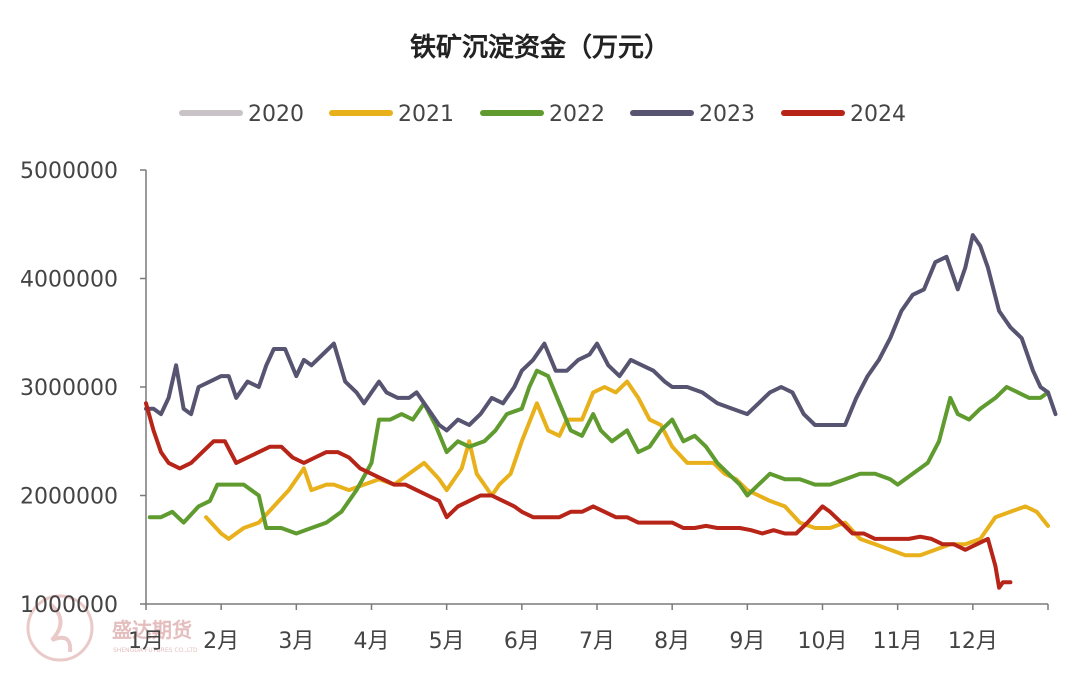 Image resolution: width=1080 pixels, height=678 pixels. What do you see at coordinates (727, 114) in the screenshot?
I see `legend-label-2023: 2023` at bounding box center [727, 114].